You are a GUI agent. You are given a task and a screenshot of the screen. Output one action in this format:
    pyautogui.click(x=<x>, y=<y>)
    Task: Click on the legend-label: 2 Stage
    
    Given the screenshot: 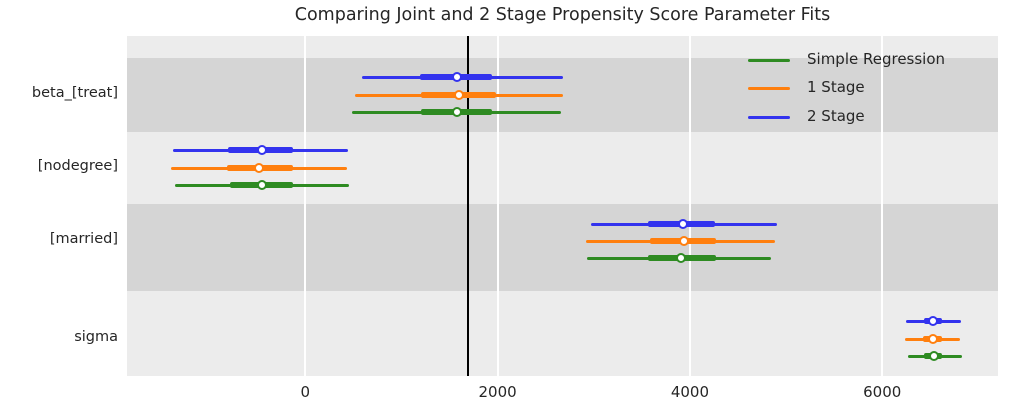 What is the action you would take?
    pyautogui.click(x=836, y=116)
    